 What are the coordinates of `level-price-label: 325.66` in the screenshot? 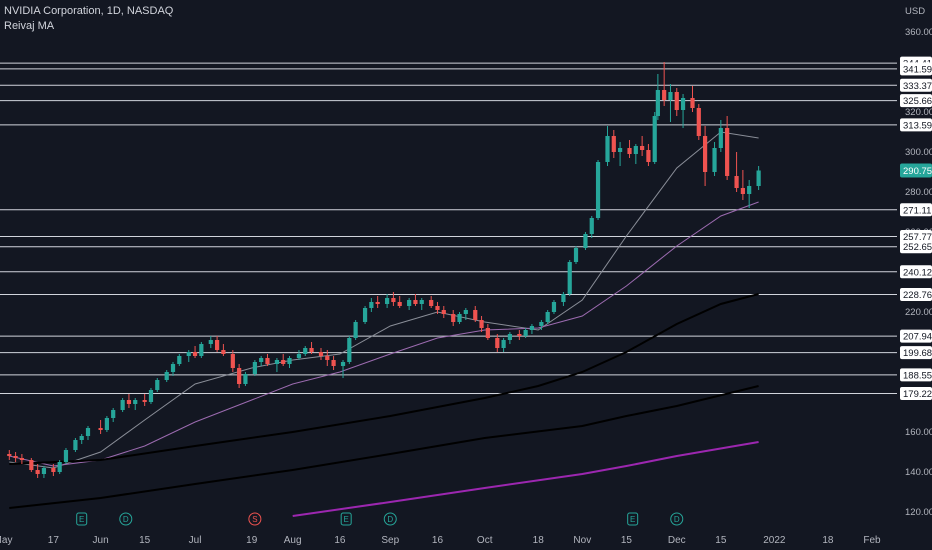 It's located at (916, 101).